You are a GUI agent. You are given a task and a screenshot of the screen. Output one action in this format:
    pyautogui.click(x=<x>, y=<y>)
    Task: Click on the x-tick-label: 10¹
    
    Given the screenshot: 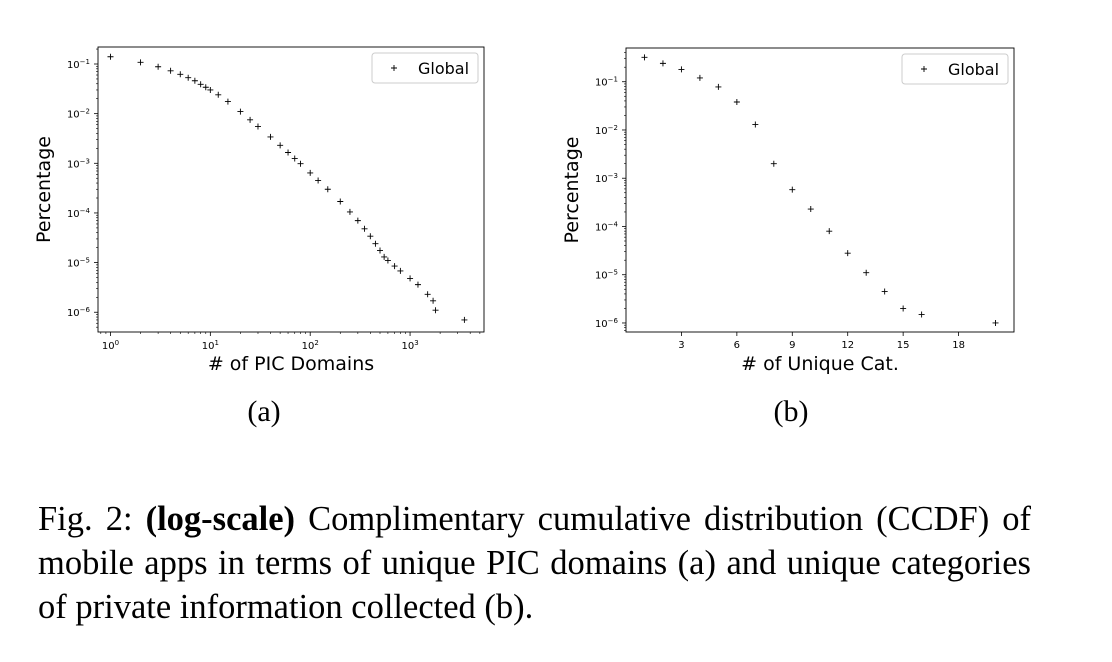 What is the action you would take?
    pyautogui.click(x=210, y=345)
    